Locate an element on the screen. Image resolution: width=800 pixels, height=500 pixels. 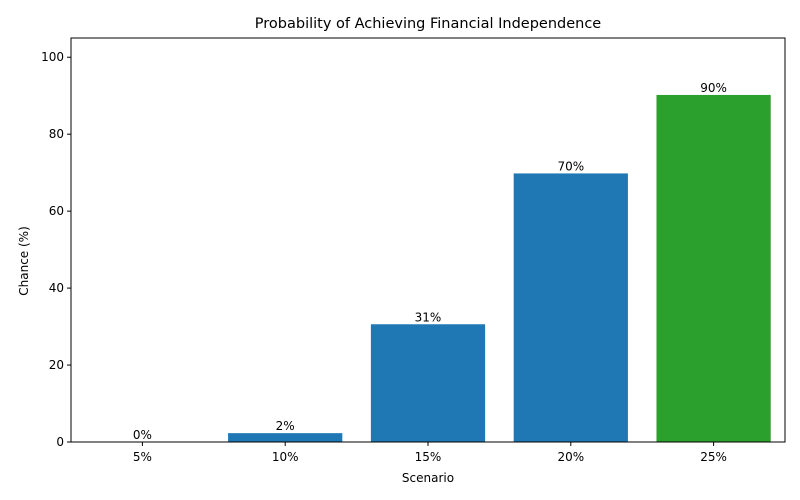
y-tick-label-4: 60 is located at coordinates (56, 211).